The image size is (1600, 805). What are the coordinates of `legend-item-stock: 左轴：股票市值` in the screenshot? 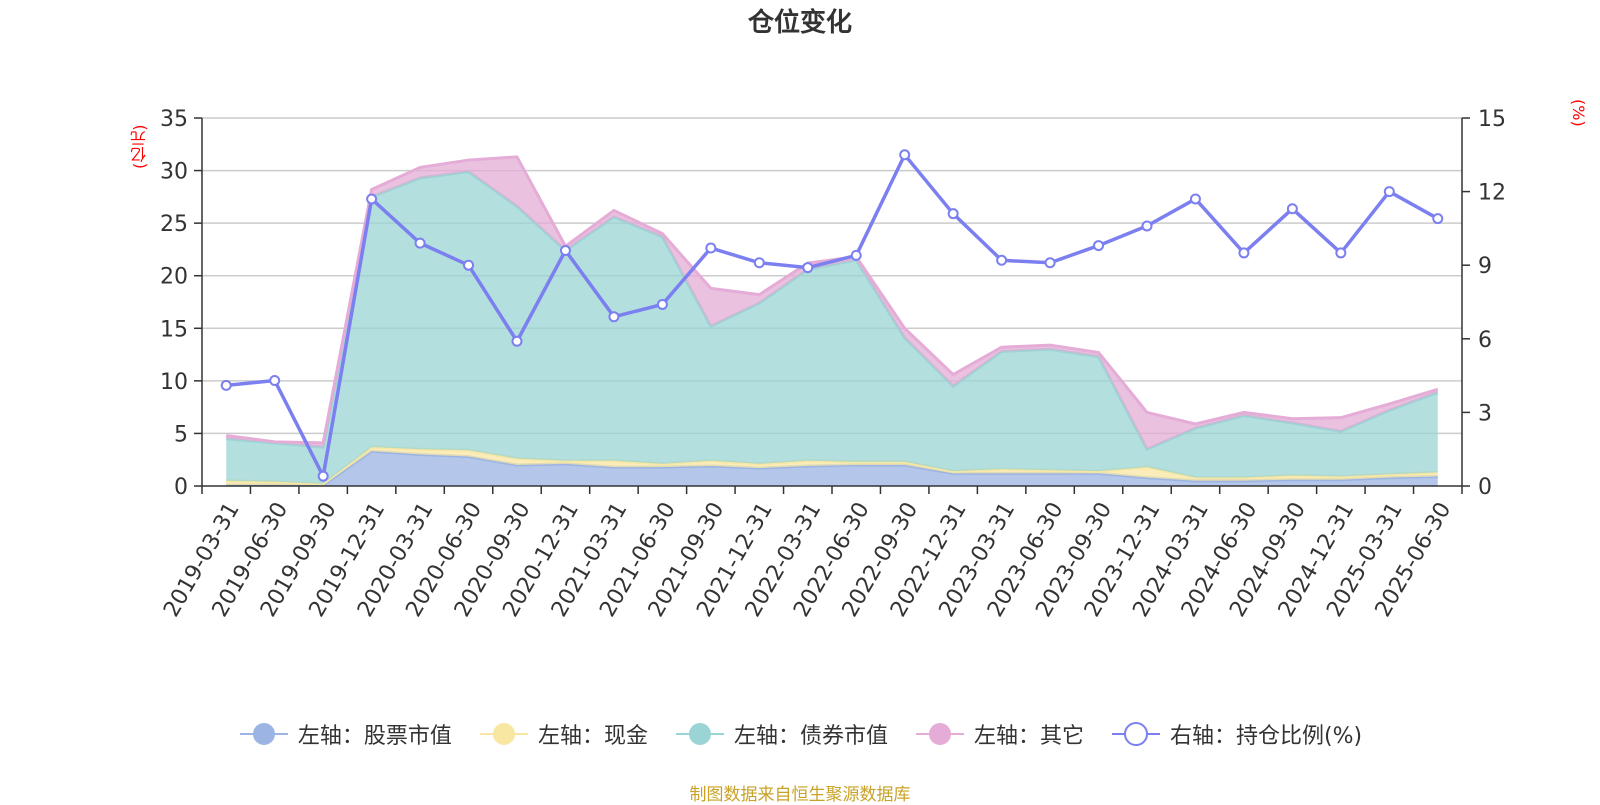 It's located at (345, 734).